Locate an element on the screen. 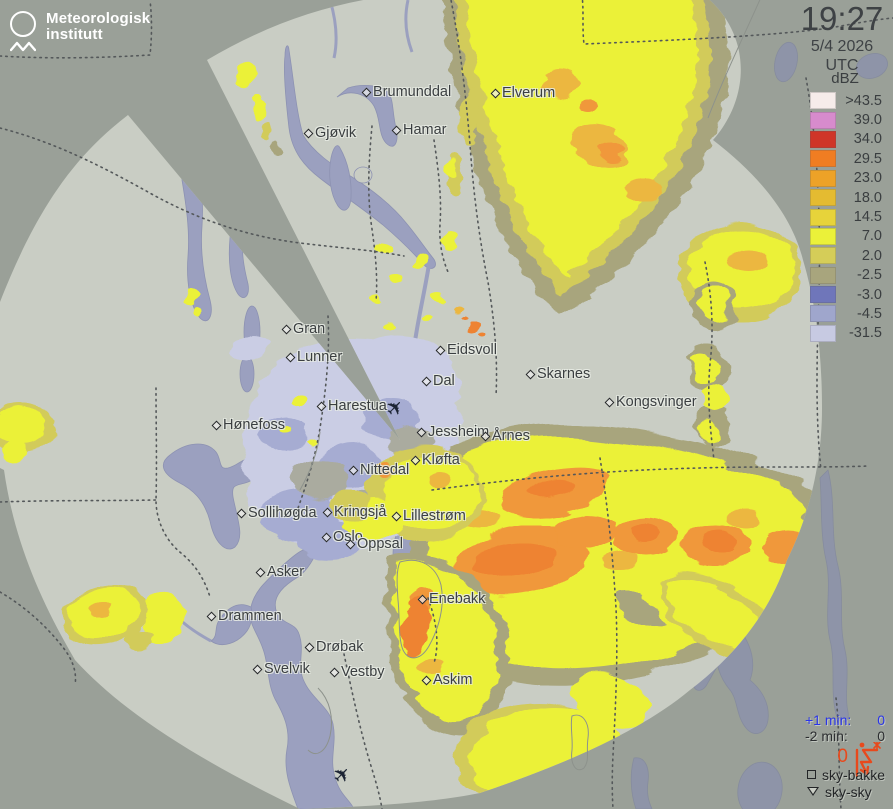 The width and height of the screenshot is (893, 809). org-name-line2: institutt is located at coordinates (74, 35).